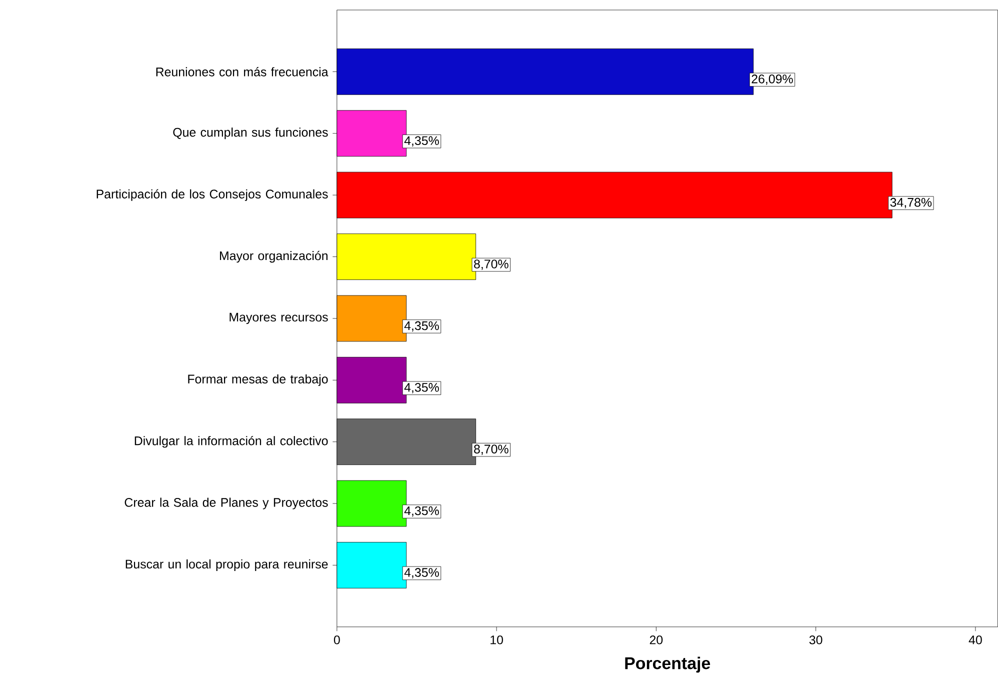 This screenshot has height=690, width=998. I want to click on y-tick-label: Formar mesas de trabajo, so click(258, 380).